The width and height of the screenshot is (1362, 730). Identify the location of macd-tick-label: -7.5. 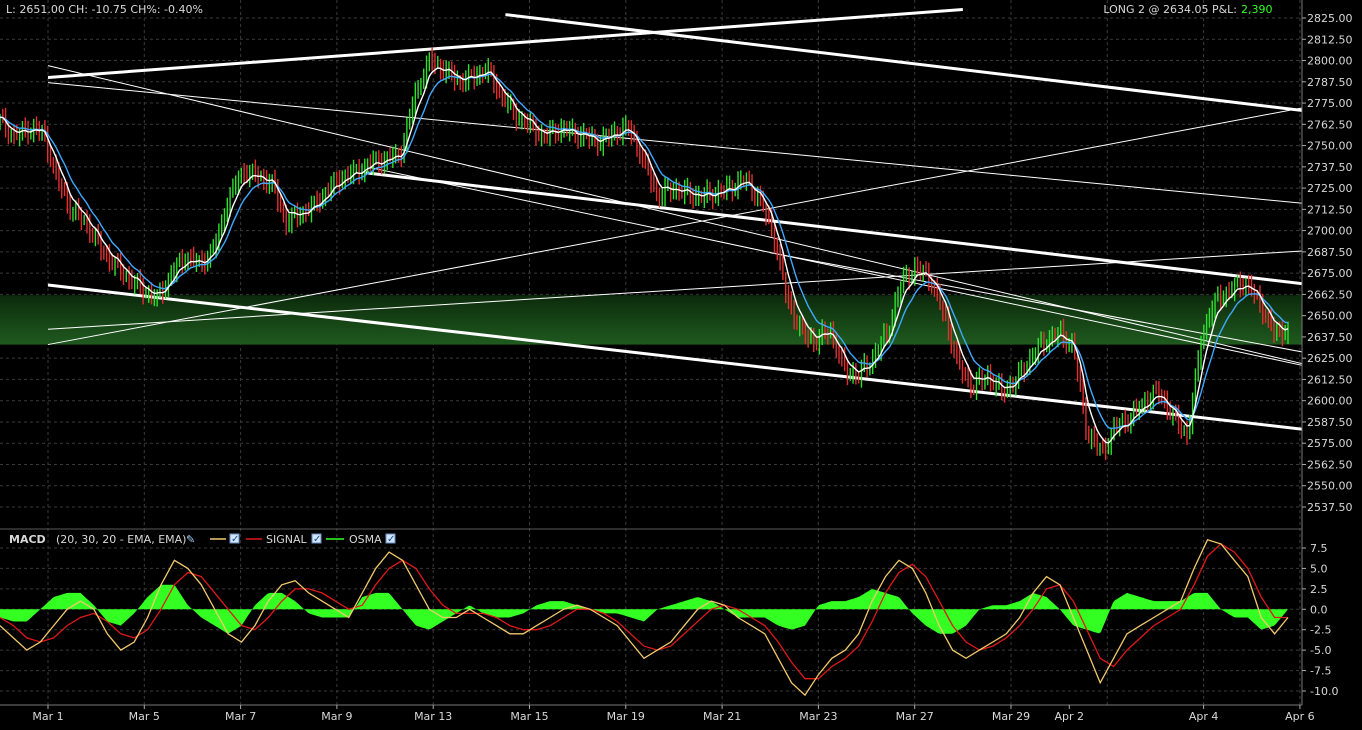
(1320, 671).